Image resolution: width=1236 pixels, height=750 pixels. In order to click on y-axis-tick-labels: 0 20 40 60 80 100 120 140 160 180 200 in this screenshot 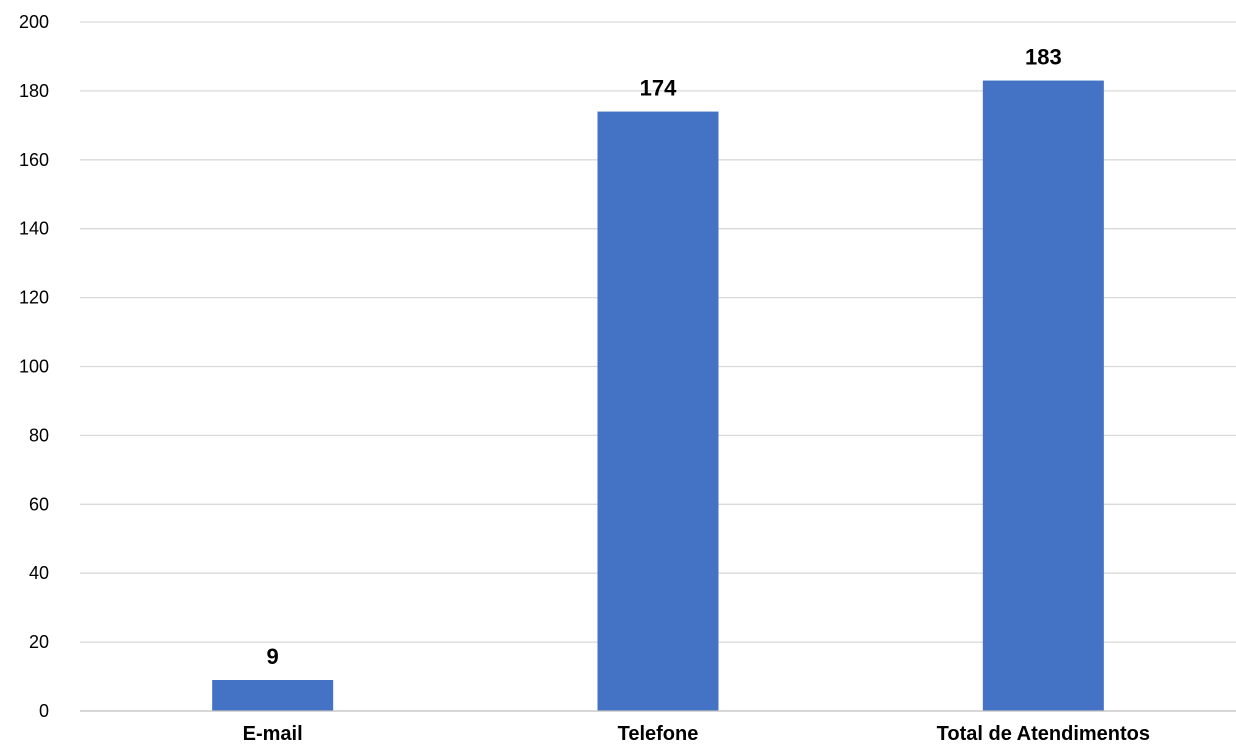, I will do `click(34, 366)`.